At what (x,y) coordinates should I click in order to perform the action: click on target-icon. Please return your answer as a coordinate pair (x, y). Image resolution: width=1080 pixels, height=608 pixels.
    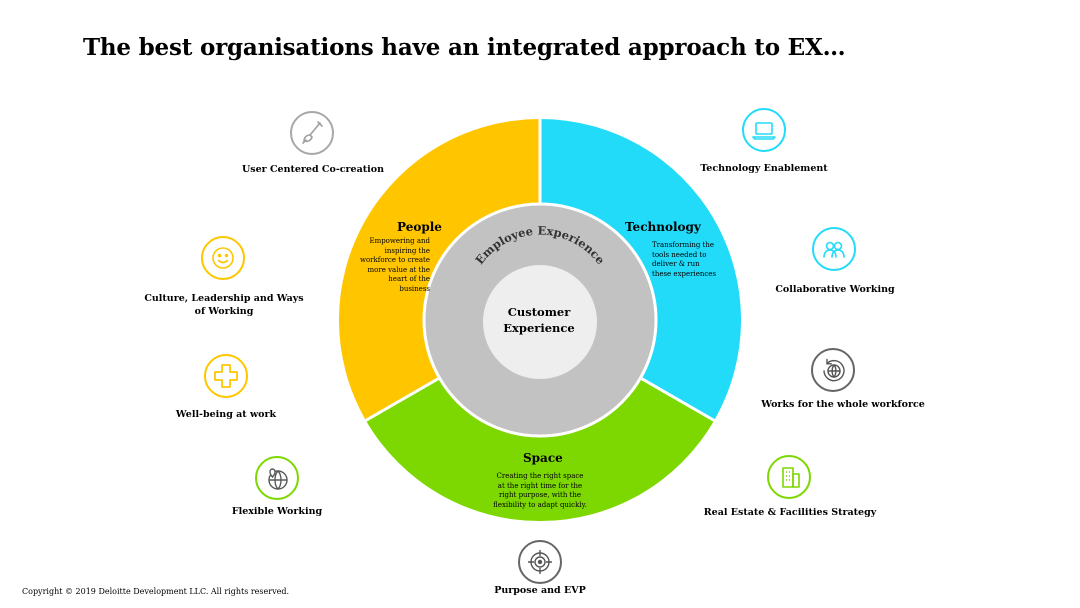
    Looking at the image, I should click on (540, 562).